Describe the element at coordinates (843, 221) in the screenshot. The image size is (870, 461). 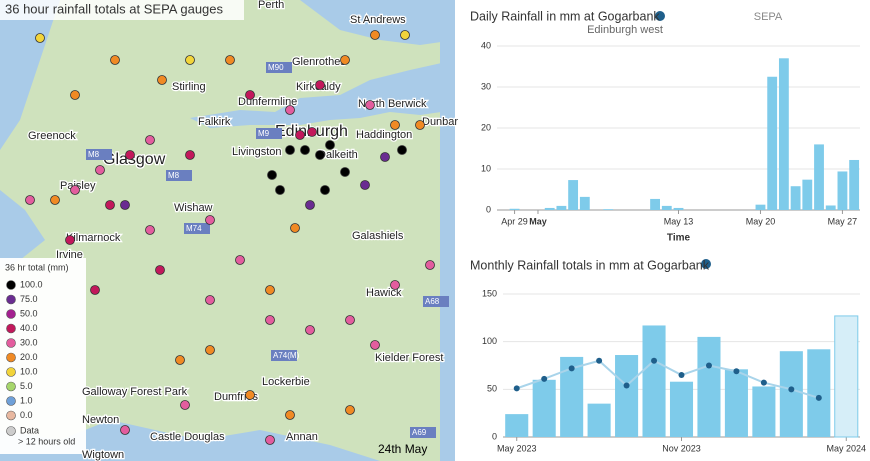
I see `x-tick-label: May 27` at that location.